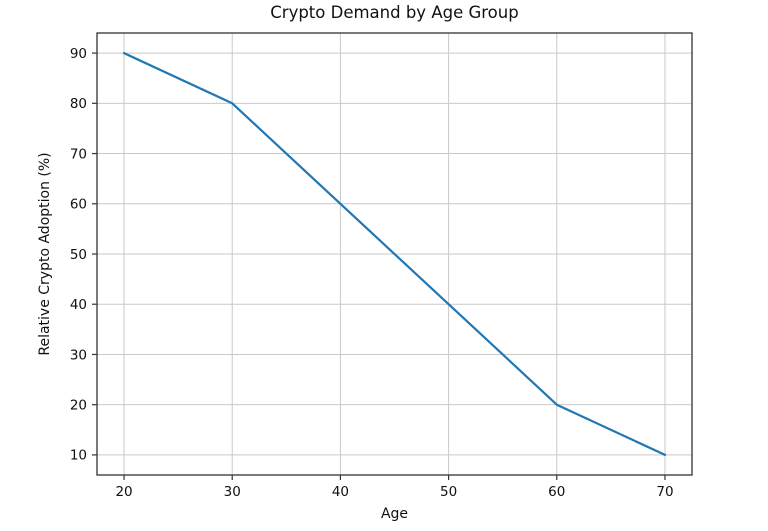 Image resolution: width=768 pixels, height=531 pixels. I want to click on x-tick-label: 40, so click(340, 492).